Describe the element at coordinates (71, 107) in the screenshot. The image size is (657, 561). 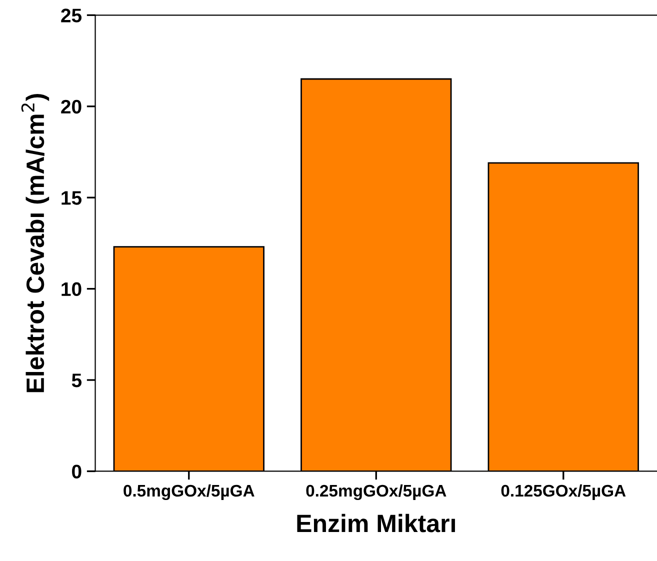
I see `y-tick-label: 20` at that location.